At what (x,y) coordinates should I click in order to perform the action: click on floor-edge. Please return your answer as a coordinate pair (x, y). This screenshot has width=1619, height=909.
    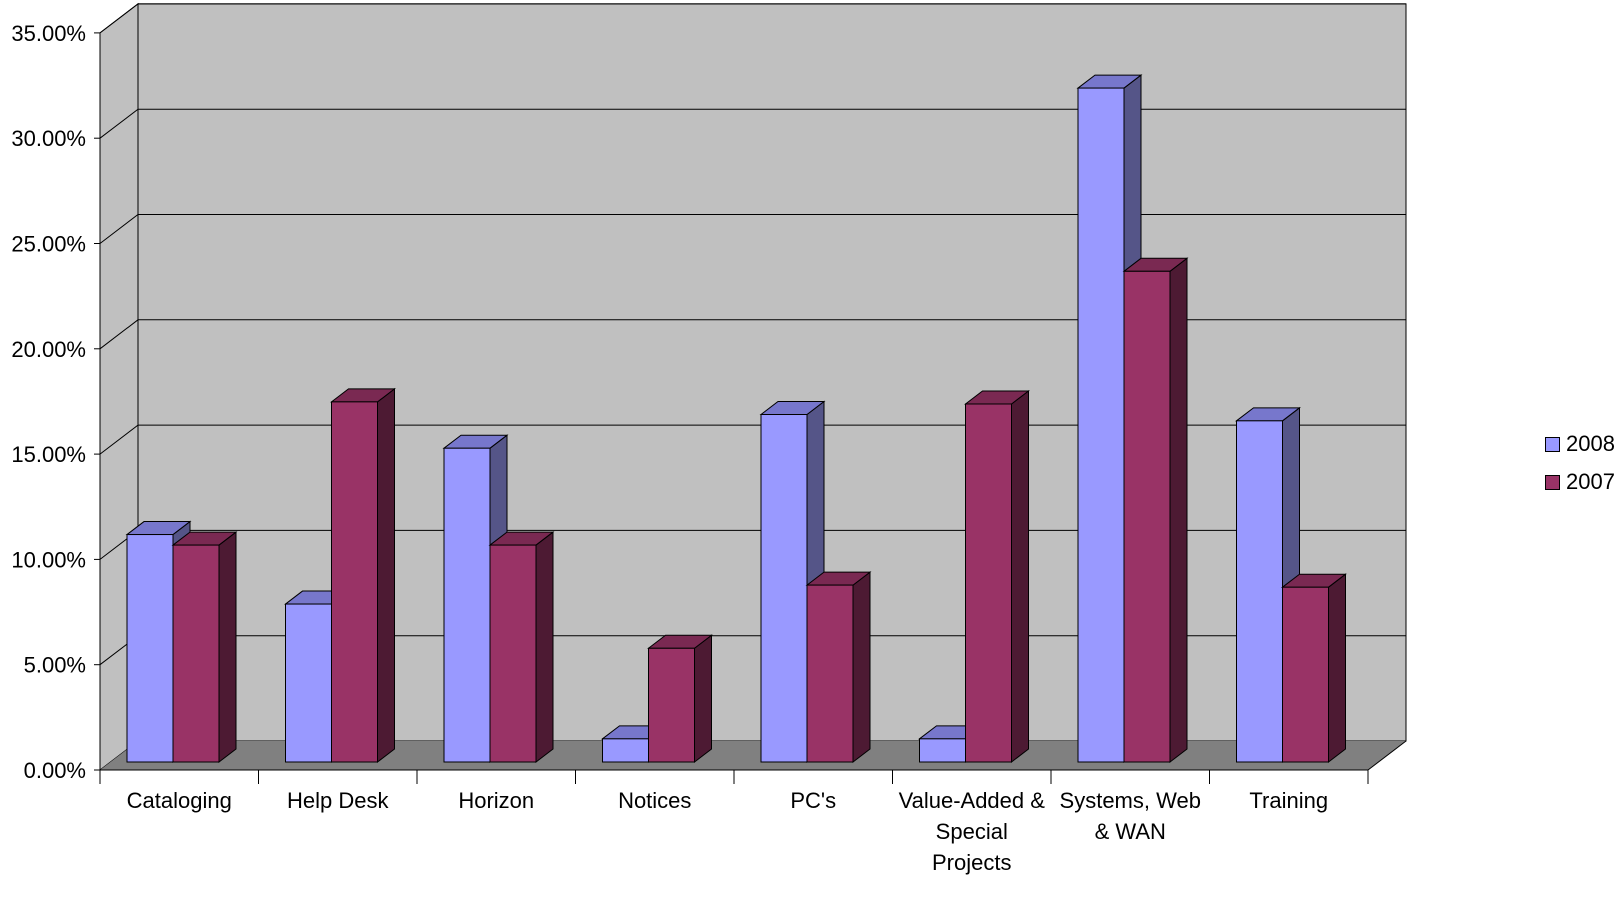
    Looking at the image, I should click on (1387, 755).